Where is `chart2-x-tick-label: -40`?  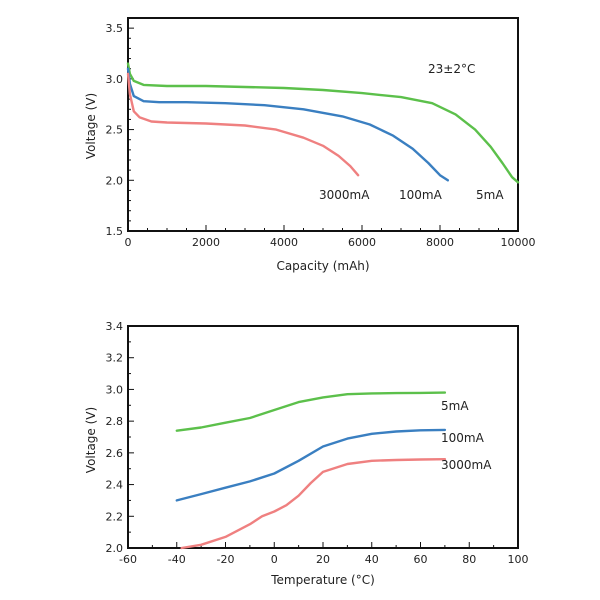
chart2-x-tick-label: -40 is located at coordinates (177, 559).